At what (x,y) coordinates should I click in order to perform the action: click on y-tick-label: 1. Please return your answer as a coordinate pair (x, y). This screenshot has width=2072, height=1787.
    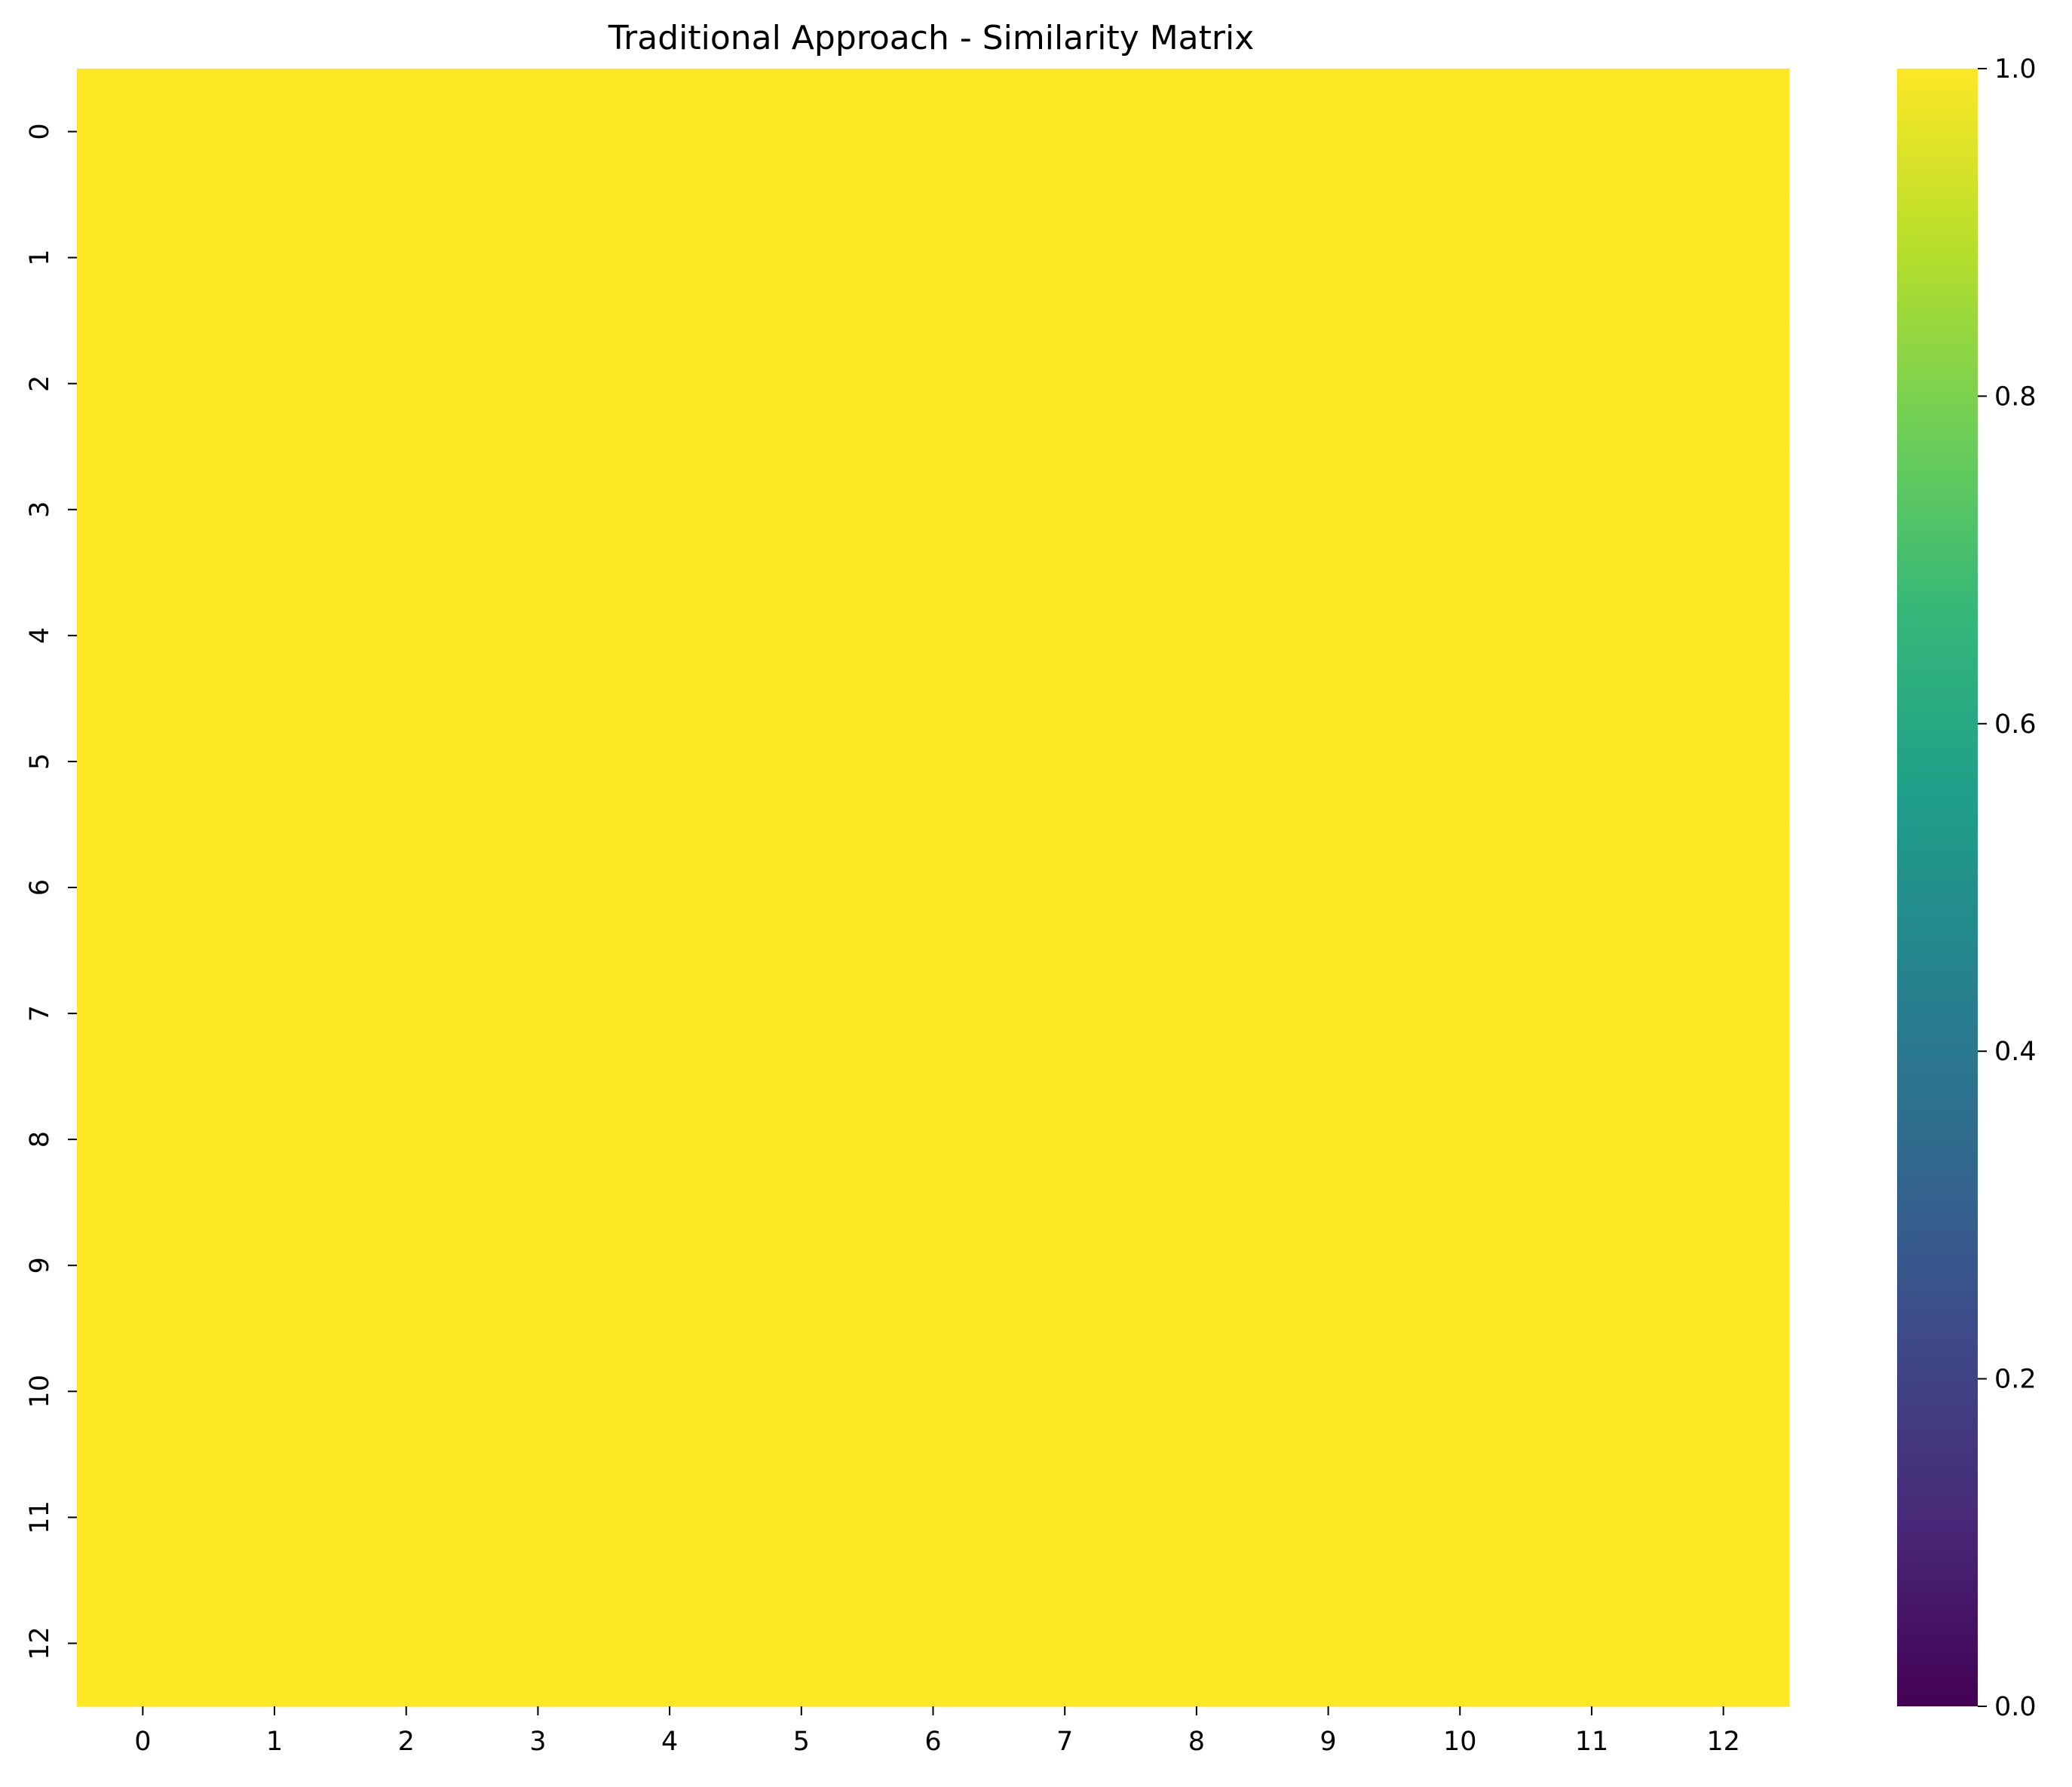
    Looking at the image, I should click on (40, 257).